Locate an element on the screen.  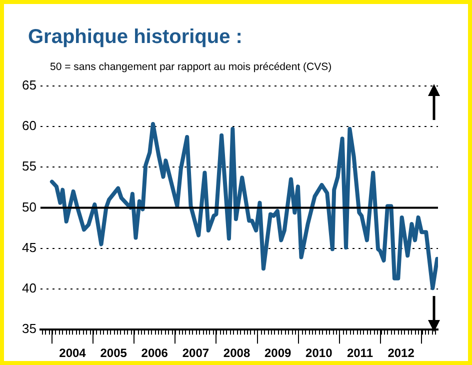
x-tick-label: 2012 is located at coordinates (401, 353).